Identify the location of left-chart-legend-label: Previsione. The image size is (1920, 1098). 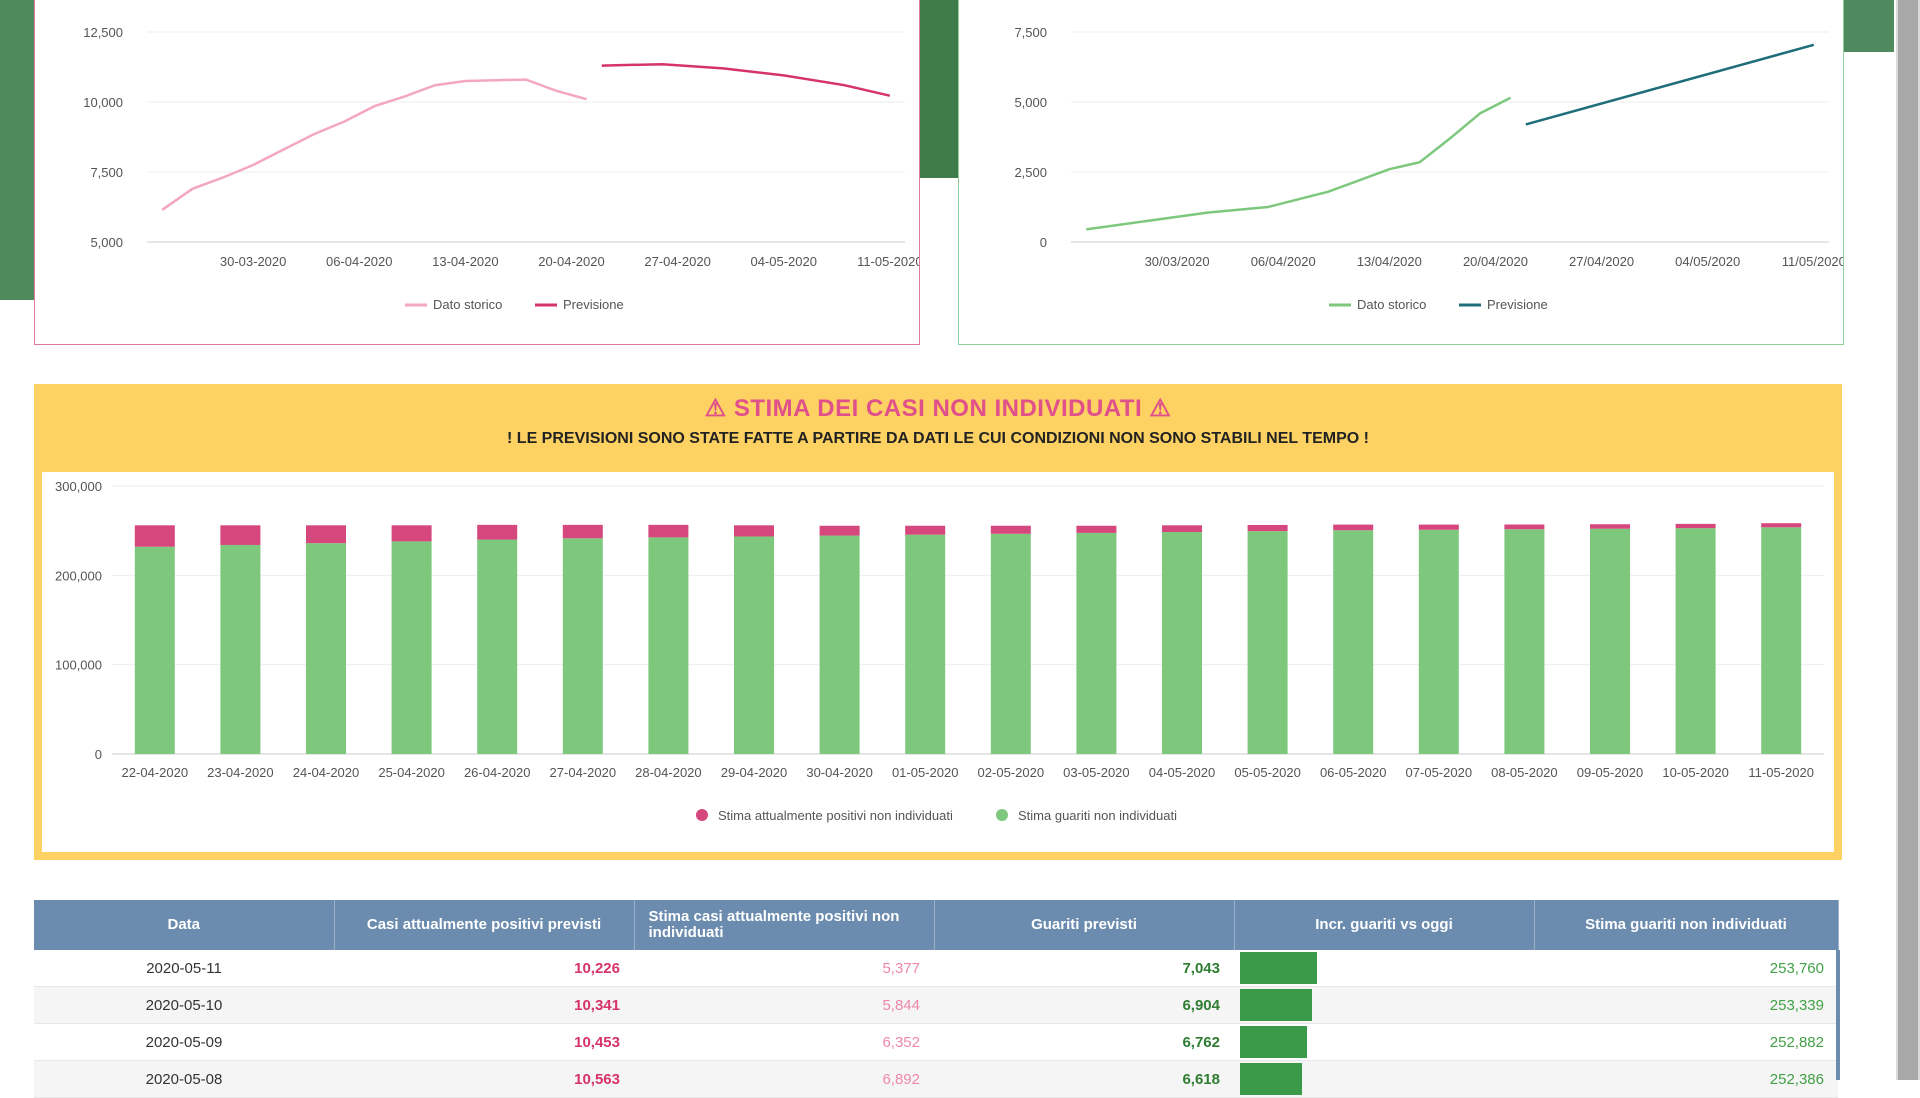
(593, 304).